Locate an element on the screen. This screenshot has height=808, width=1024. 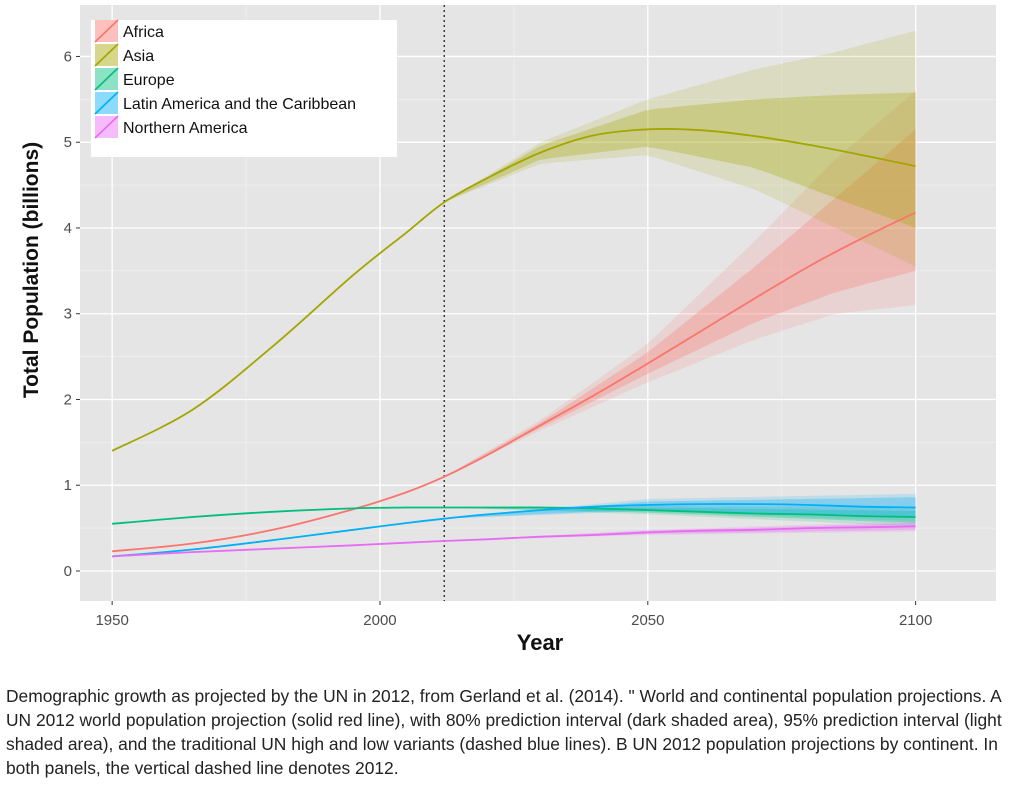
europe-line is located at coordinates (514, 515).